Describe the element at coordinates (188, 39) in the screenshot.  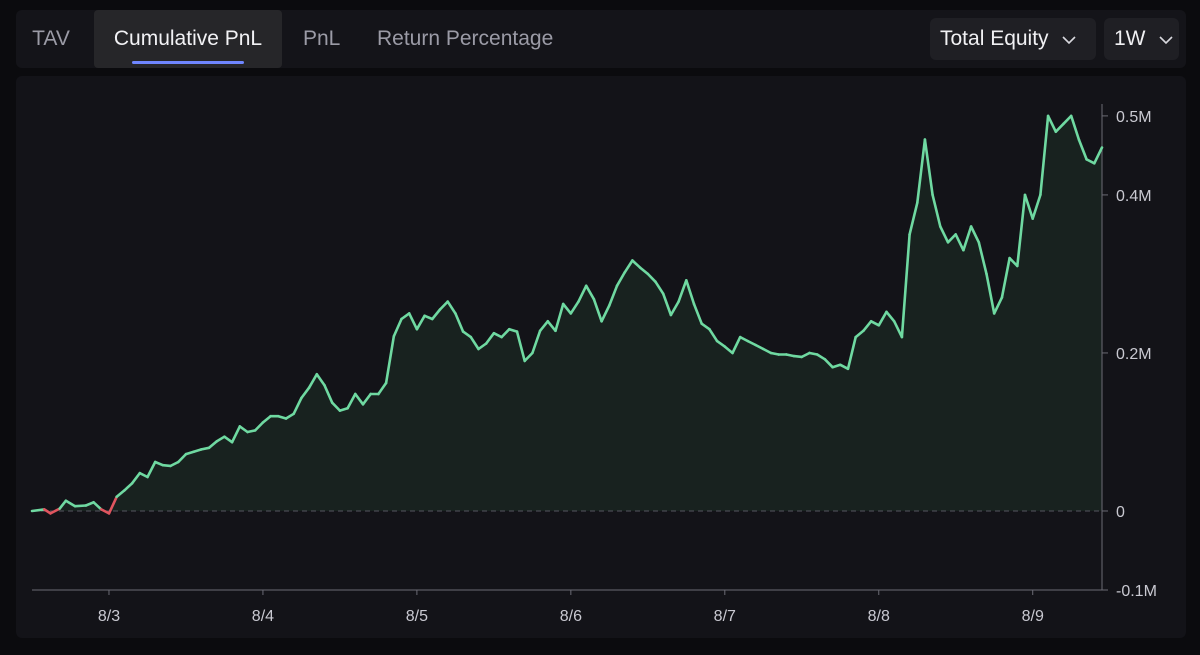
I see `tab-cumulative-pnl: Cumulative PnL` at that location.